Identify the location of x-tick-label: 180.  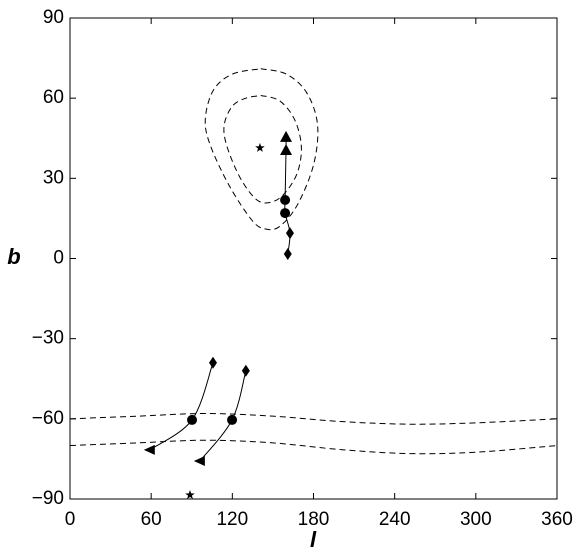
(314, 519).